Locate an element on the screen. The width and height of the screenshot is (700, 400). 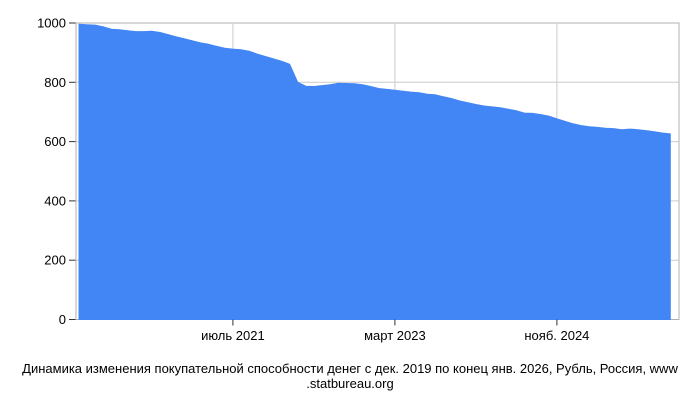
y-axis-label: 800 is located at coordinates (55, 82).